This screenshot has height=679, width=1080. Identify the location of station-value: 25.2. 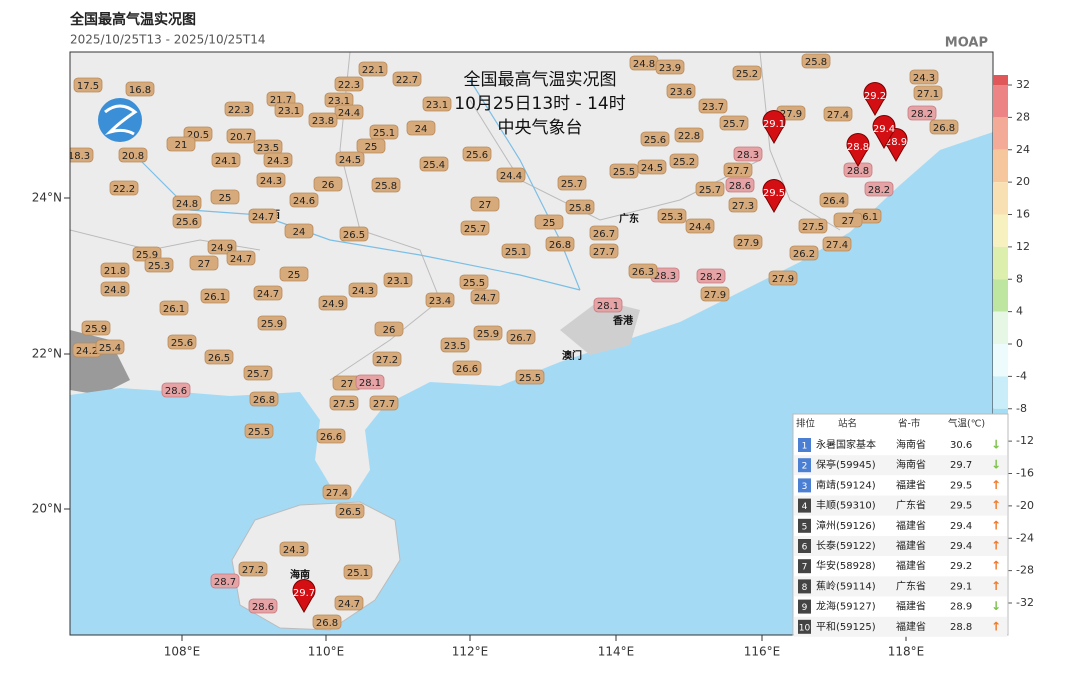
(747, 74).